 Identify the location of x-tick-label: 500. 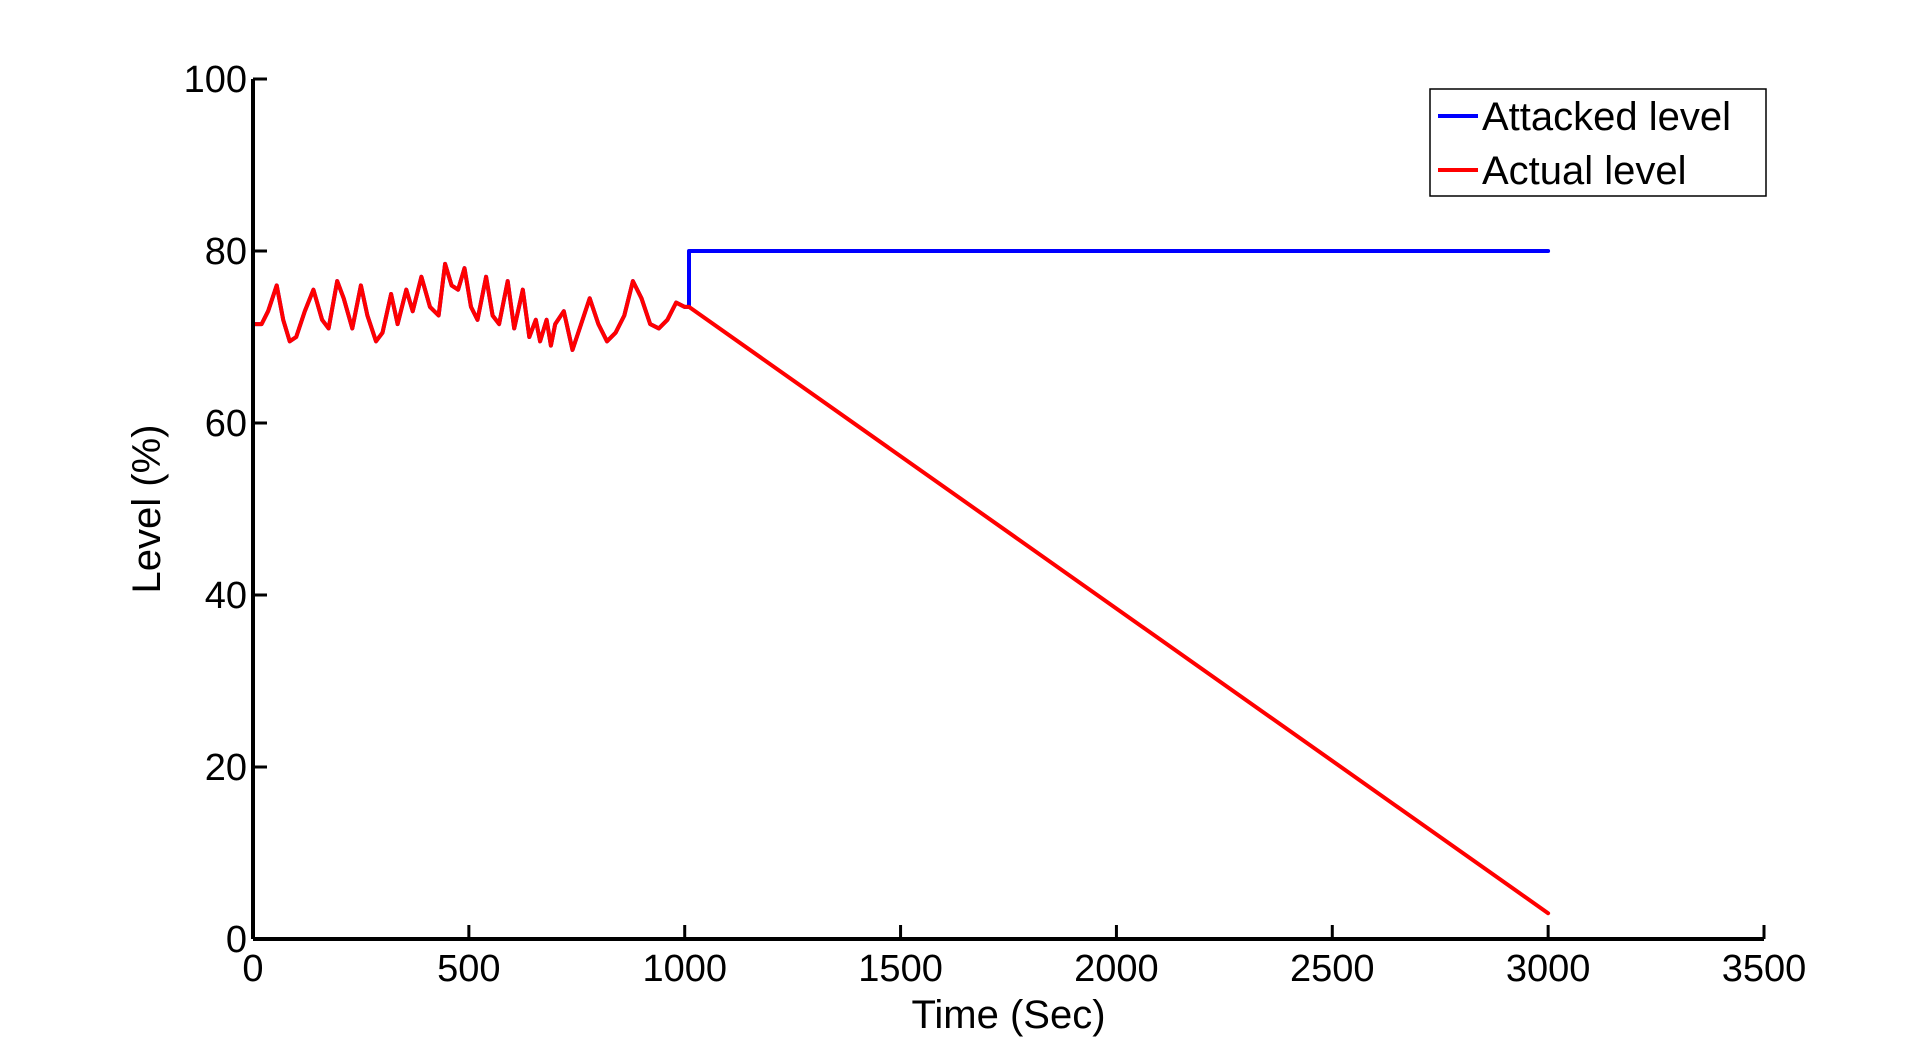
(468, 969).